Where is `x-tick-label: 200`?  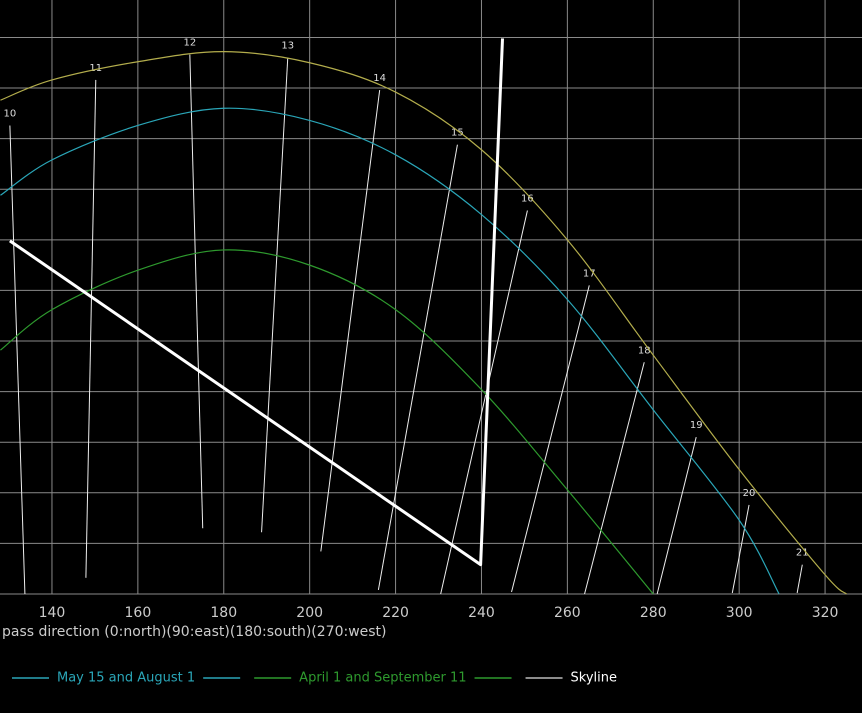 x-tick-label: 200 is located at coordinates (309, 613).